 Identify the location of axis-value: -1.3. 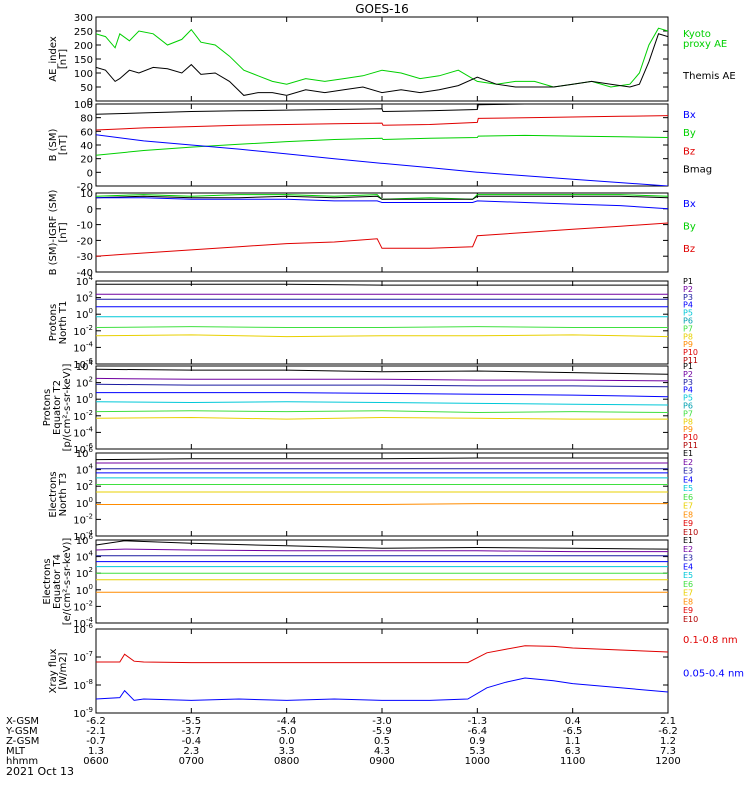
(478, 721).